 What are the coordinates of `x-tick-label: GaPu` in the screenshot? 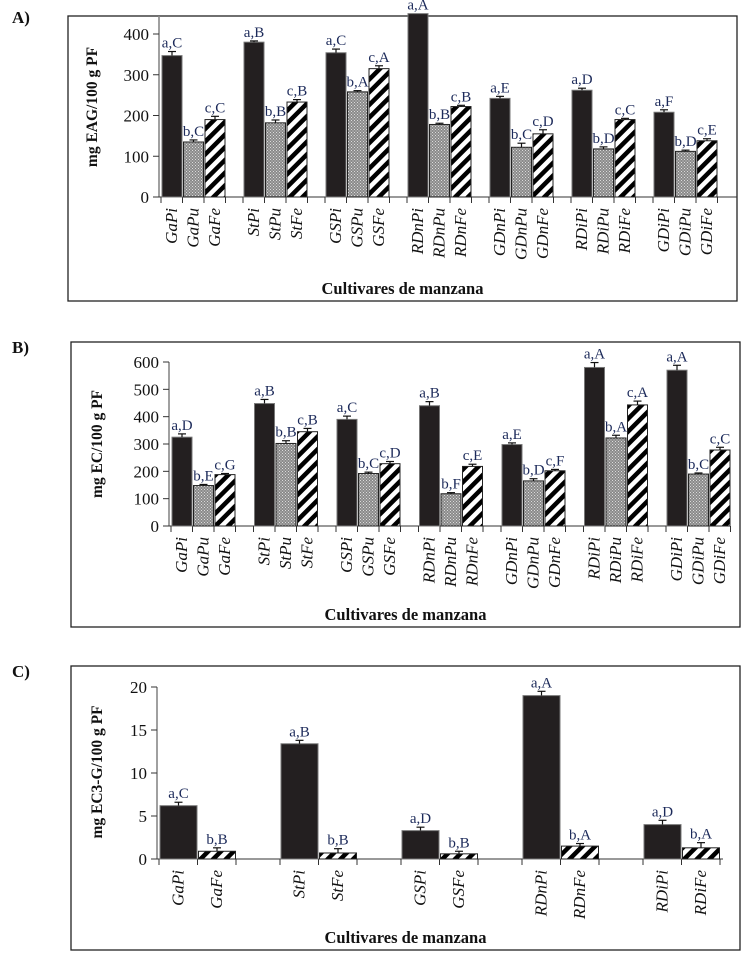 It's located at (193, 228).